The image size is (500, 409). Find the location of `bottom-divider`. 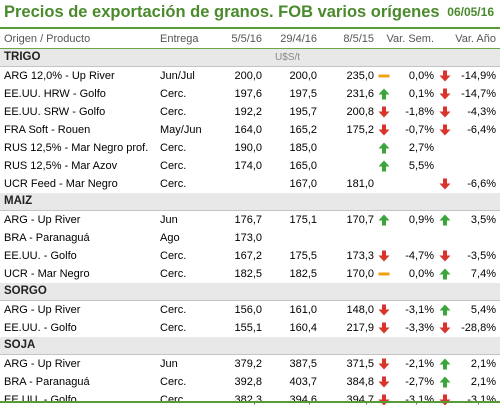

bottom-divider is located at coordinates (250, 402).